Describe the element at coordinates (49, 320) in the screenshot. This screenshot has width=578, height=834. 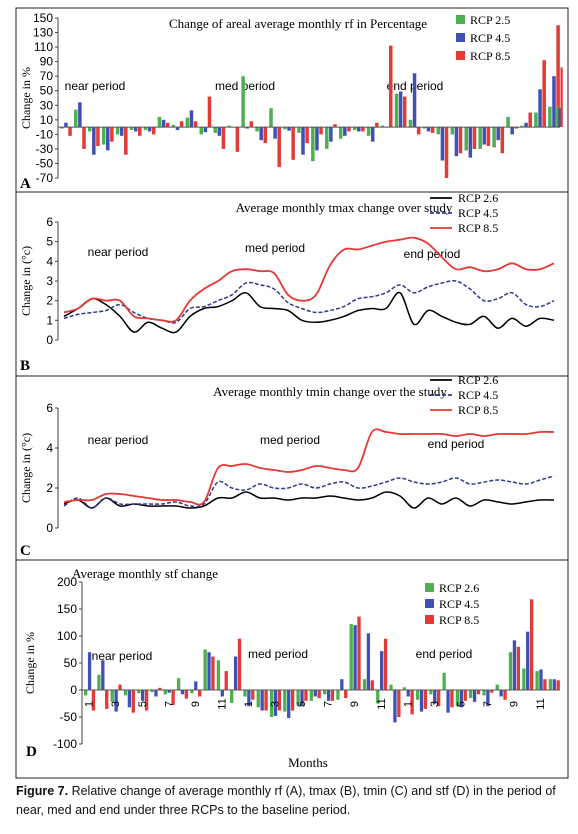
I see `y-tick-label: 1` at that location.